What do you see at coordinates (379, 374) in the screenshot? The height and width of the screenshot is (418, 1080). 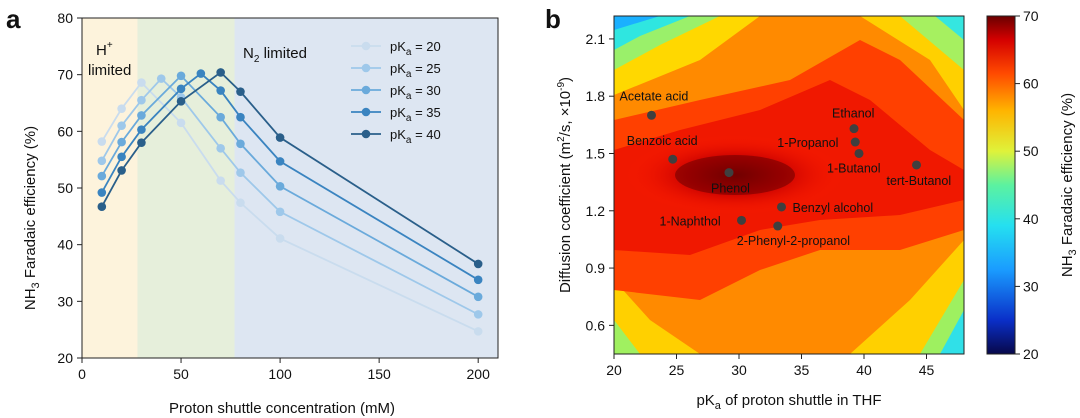 I see `x-tick-label: 150` at bounding box center [379, 374].